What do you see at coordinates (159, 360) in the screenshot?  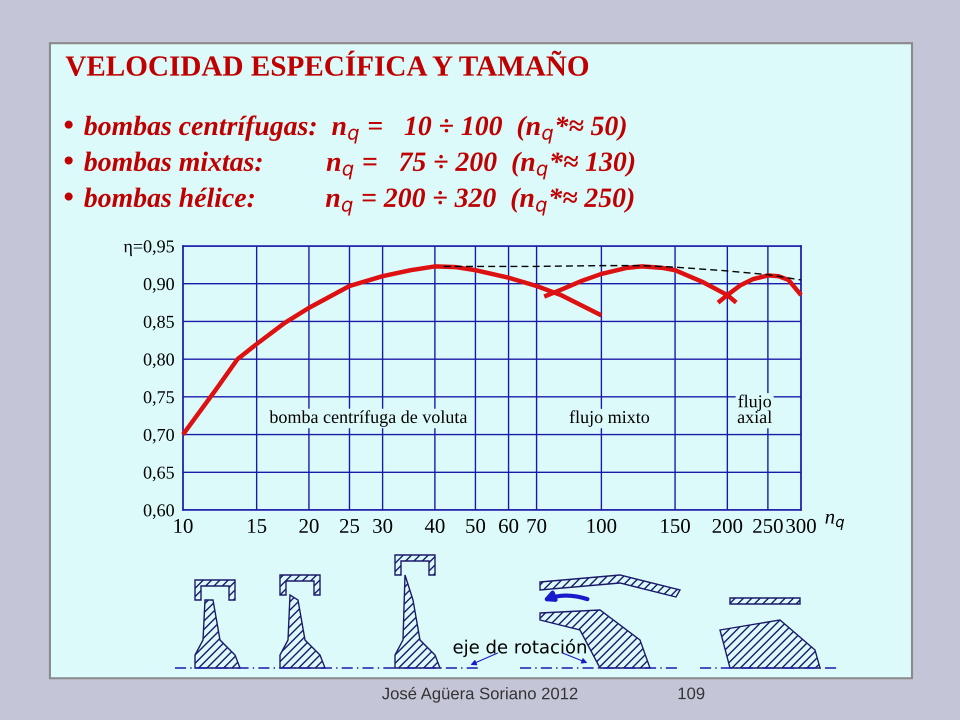 I see `y-tick-label: 0,80` at bounding box center [159, 360].